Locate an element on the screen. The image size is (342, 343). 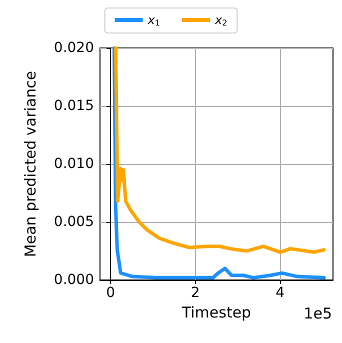
x-axis-title: Timestep is located at coordinates (216, 312).